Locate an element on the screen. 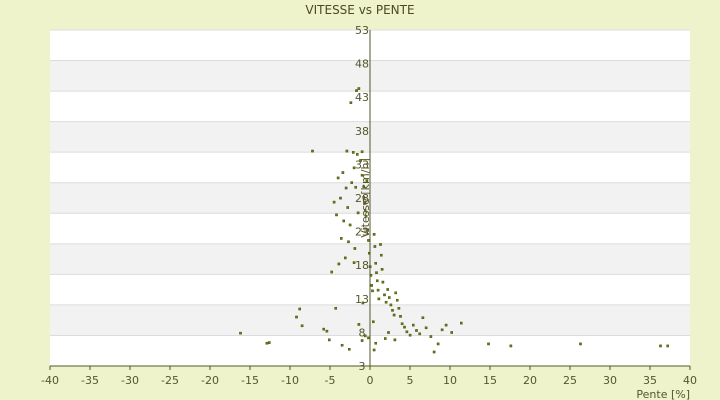 This screenshot has width=720, height=400. x-tick-label: 25 is located at coordinates (570, 380).